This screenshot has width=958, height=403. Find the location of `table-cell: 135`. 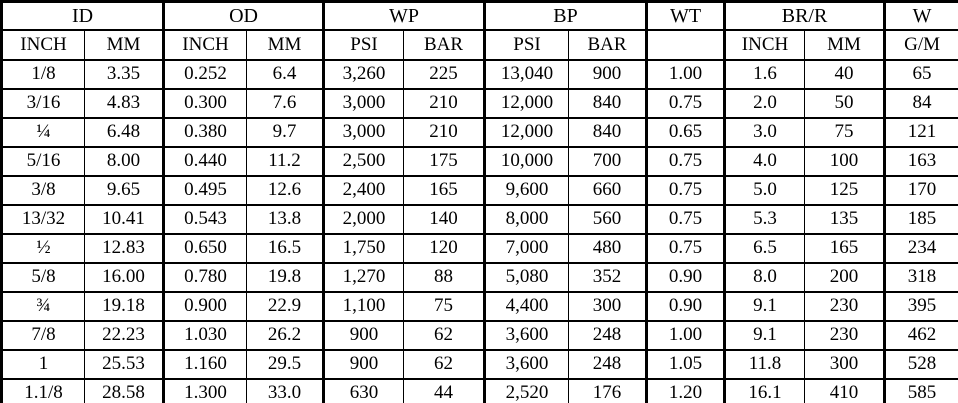

table-cell: 135 is located at coordinates (844, 219).